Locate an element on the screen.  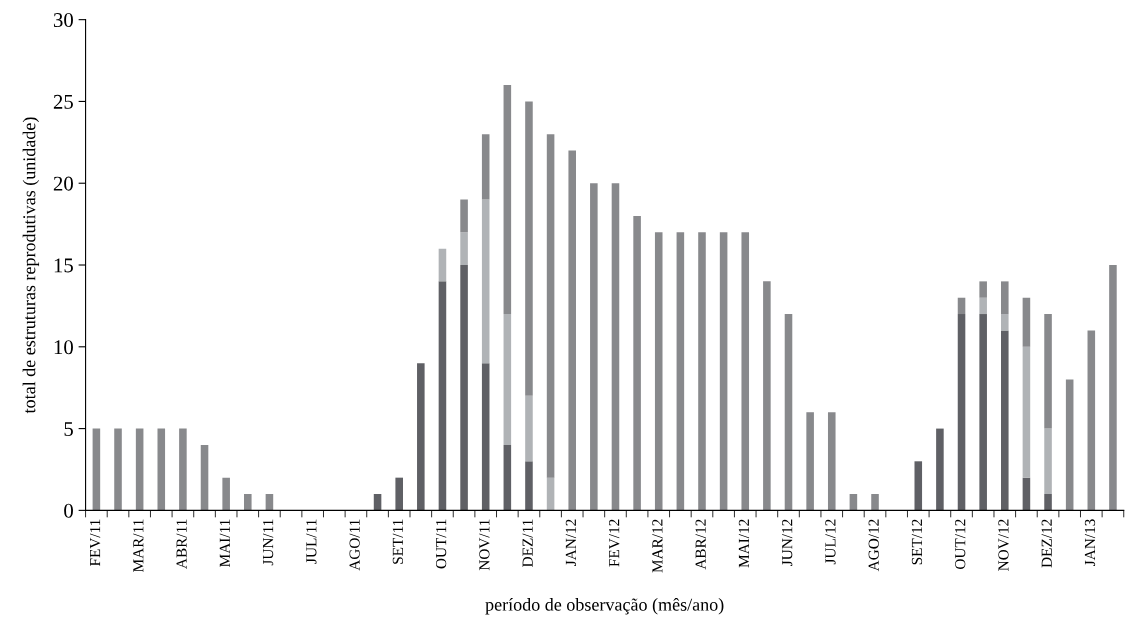
x-tick-label: NOV/11 is located at coordinates (484, 545).